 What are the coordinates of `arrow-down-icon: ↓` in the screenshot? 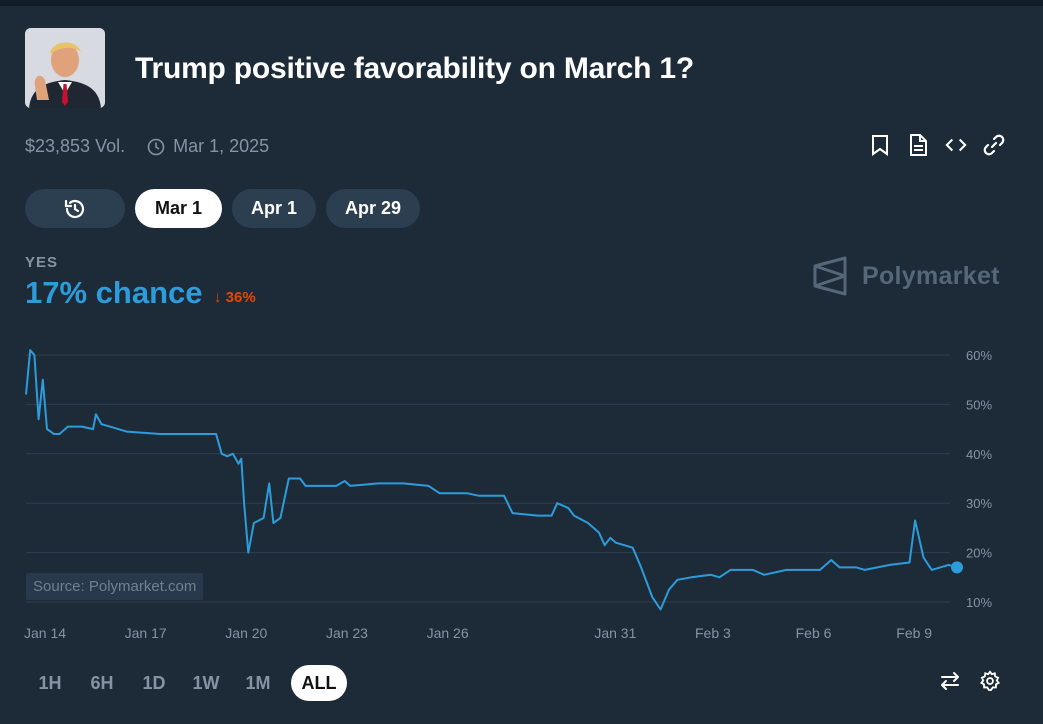 It's located at (218, 297).